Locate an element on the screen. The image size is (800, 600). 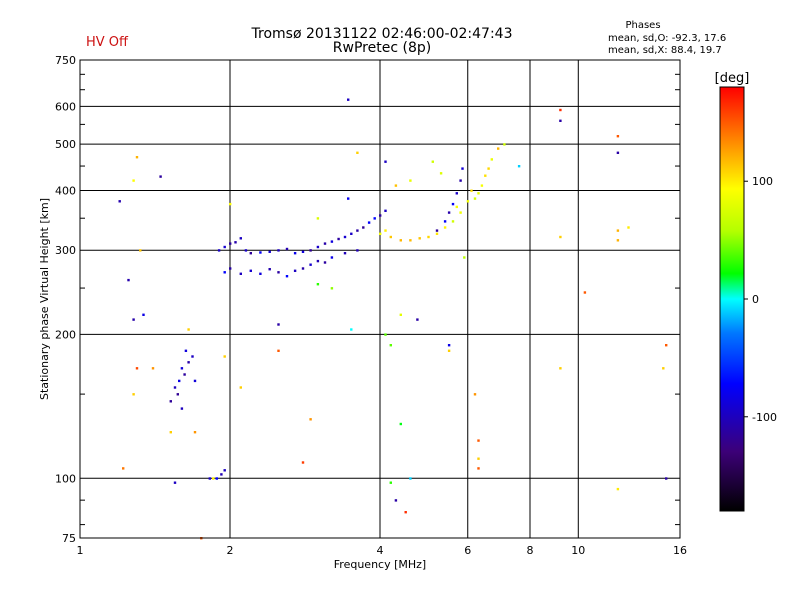
colorbar-tick-label: -100 is located at coordinates (764, 417).